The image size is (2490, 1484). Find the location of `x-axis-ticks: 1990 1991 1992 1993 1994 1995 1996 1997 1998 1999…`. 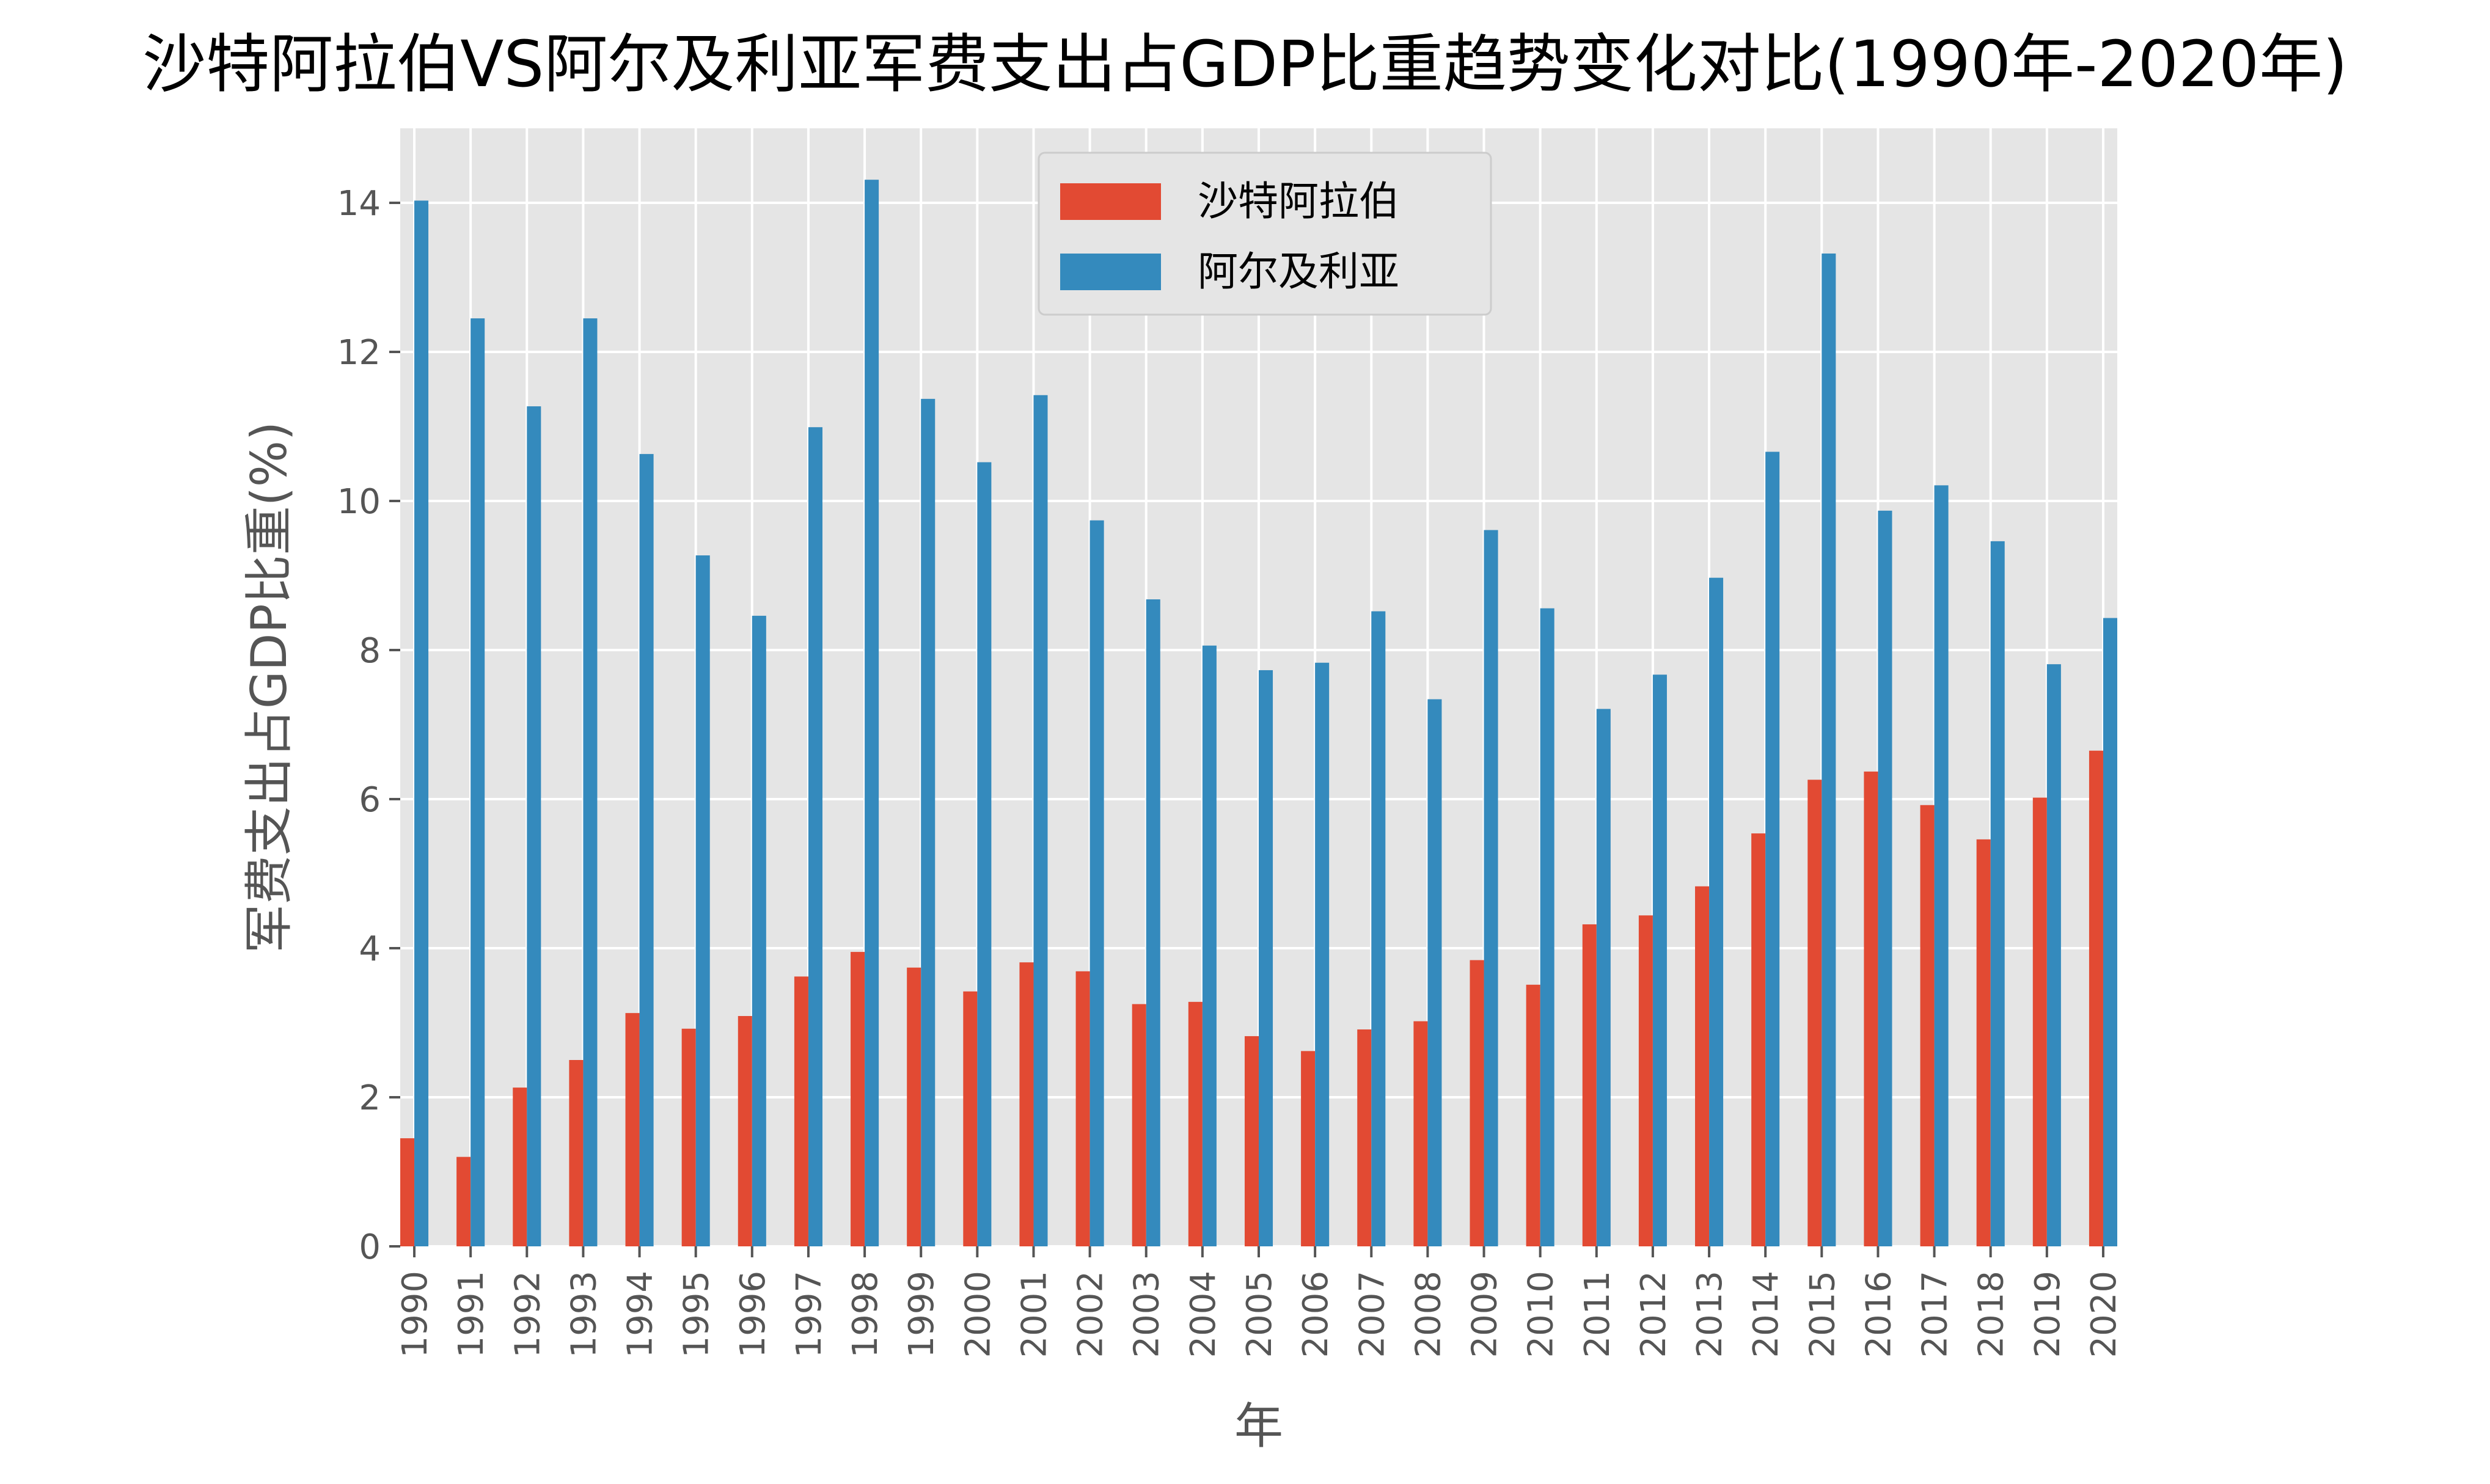

x-axis-ticks: 1990 1991 1992 1993 1994 1995 1996 1997 1998 1999… is located at coordinates (1259, 1302).